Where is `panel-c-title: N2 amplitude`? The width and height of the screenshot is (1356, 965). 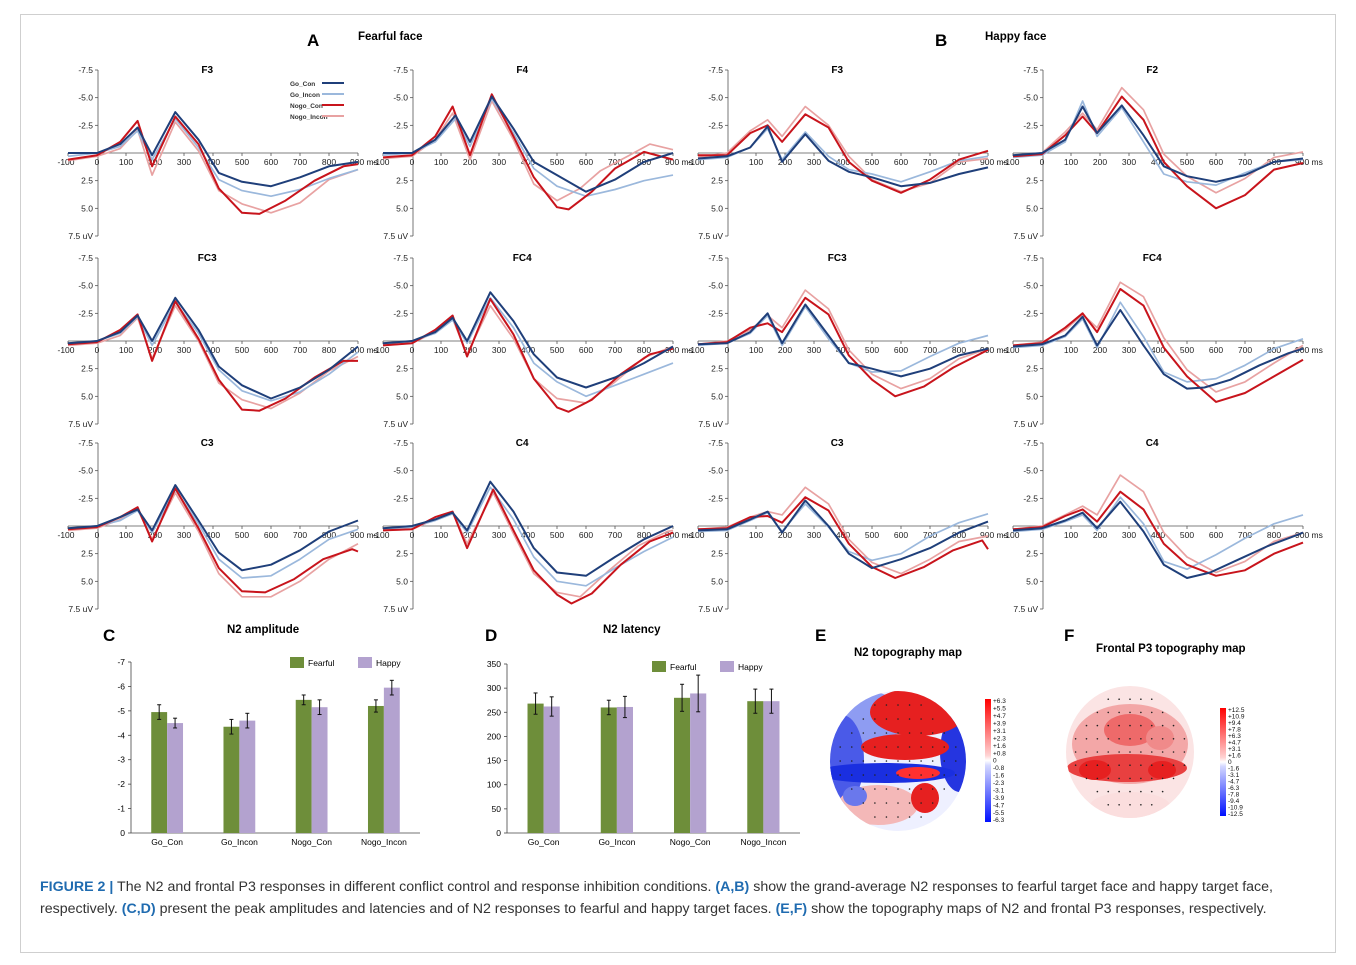
panel-c-title: N2 amplitude is located at coordinates (263, 630).